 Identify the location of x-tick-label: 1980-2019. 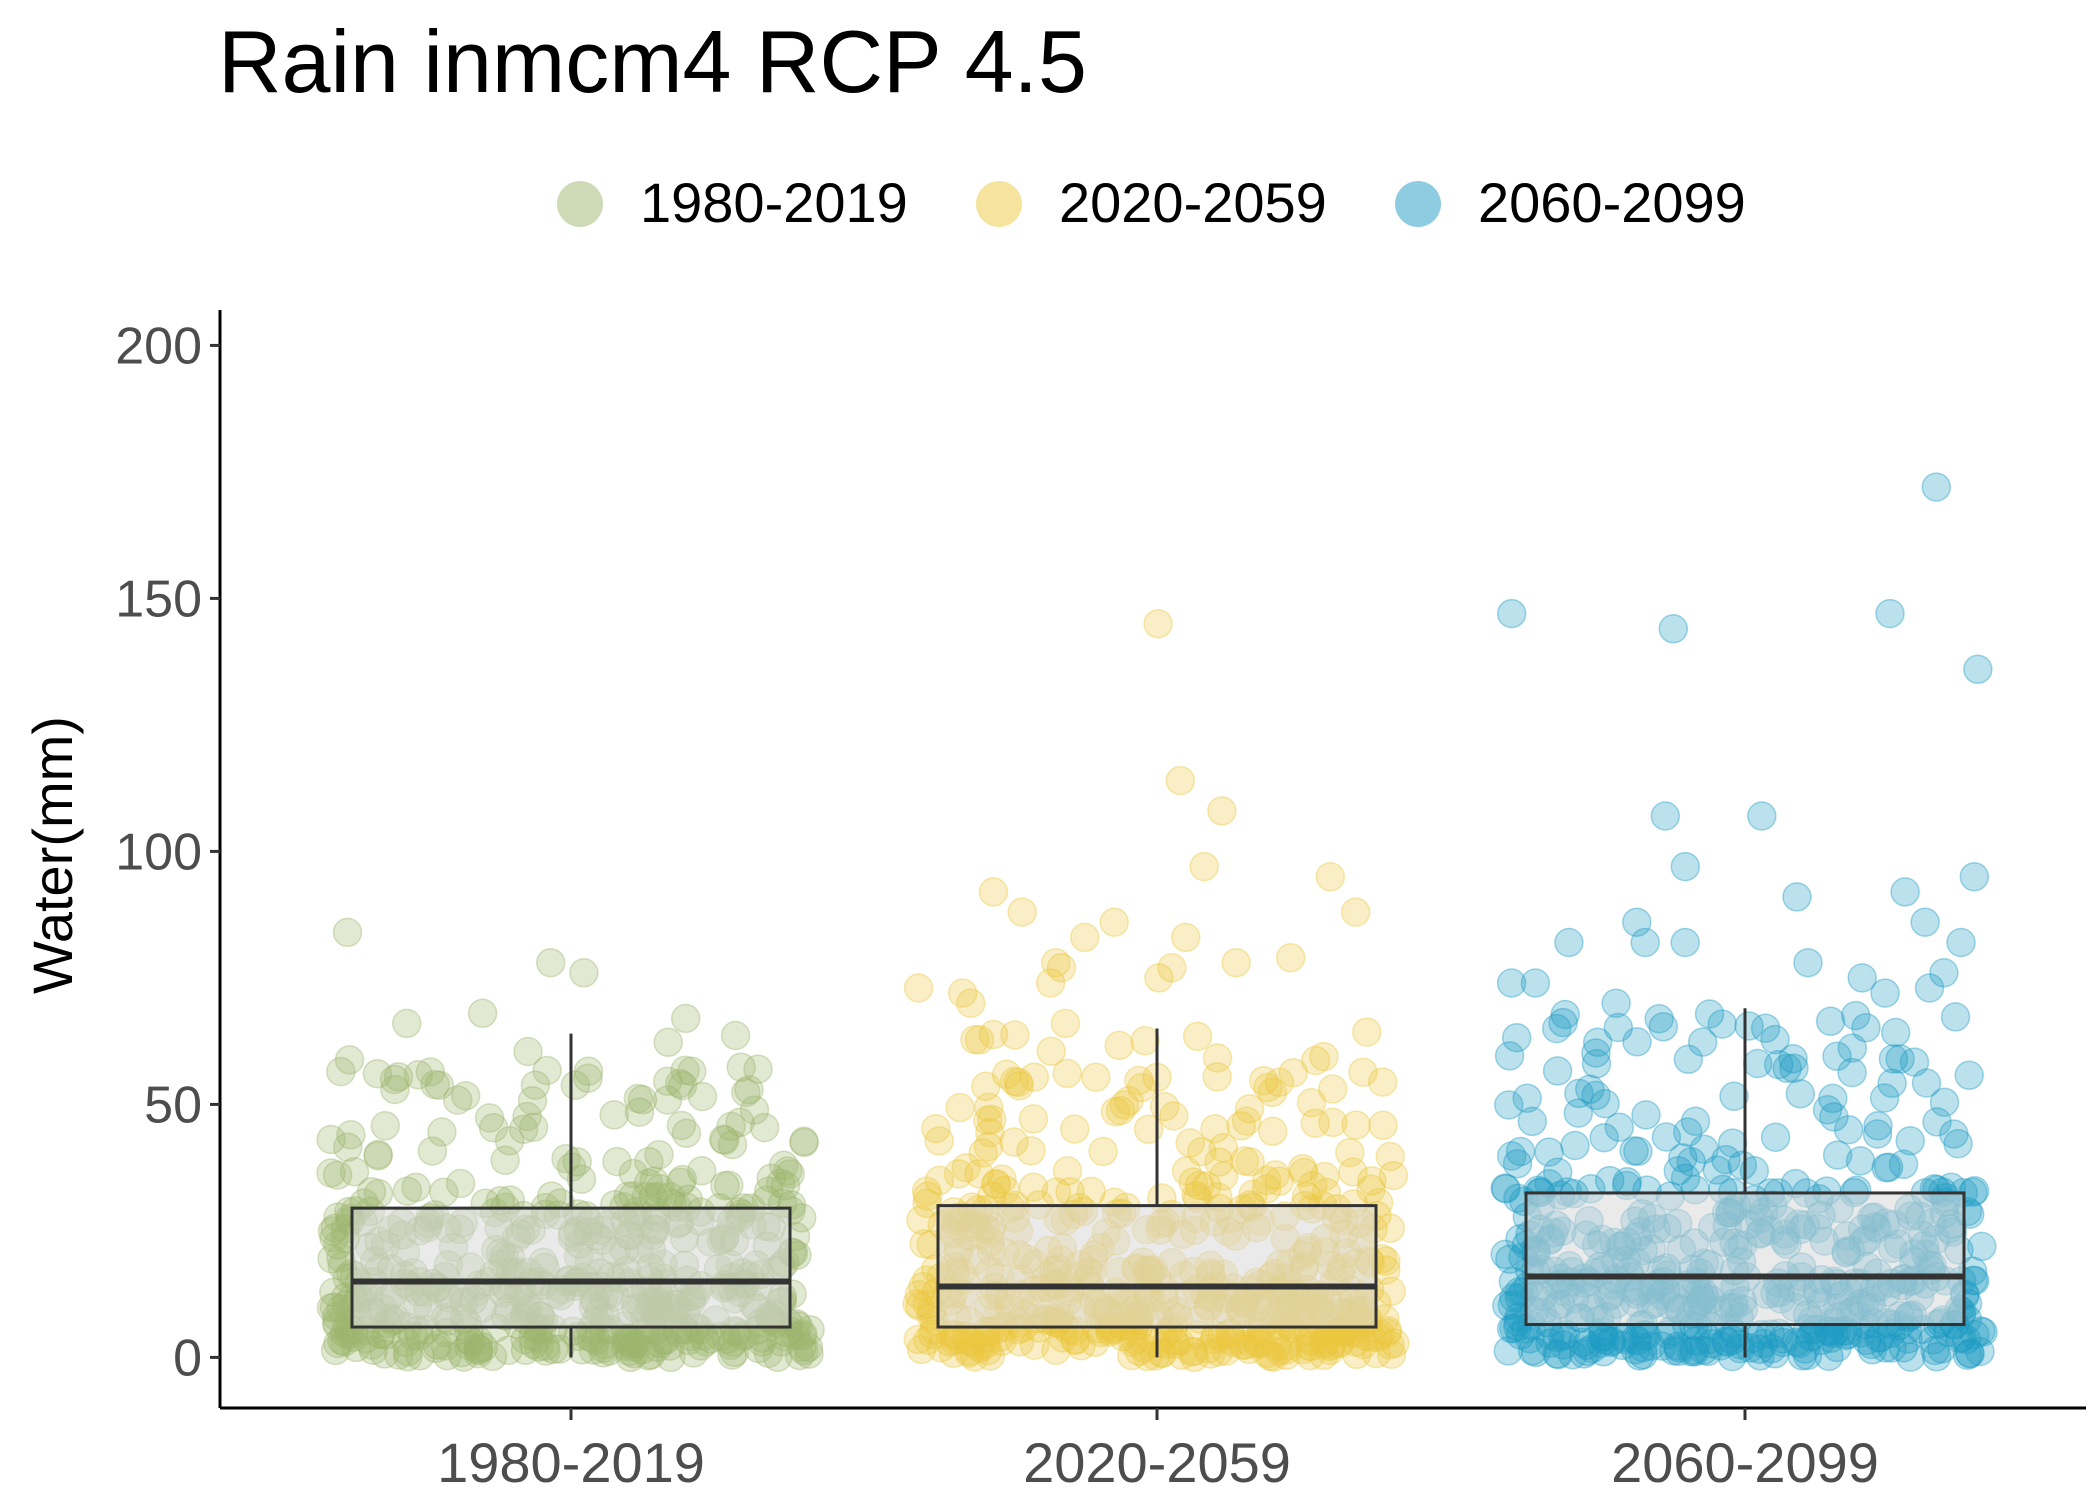
(571, 1462).